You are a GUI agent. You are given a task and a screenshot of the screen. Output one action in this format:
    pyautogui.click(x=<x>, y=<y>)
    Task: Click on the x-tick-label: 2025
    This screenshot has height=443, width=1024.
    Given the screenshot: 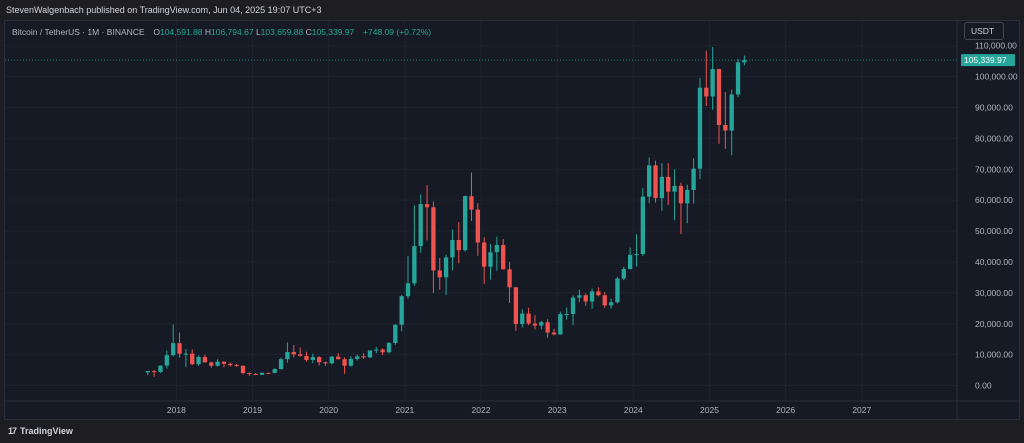 What is the action you would take?
    pyautogui.click(x=709, y=410)
    